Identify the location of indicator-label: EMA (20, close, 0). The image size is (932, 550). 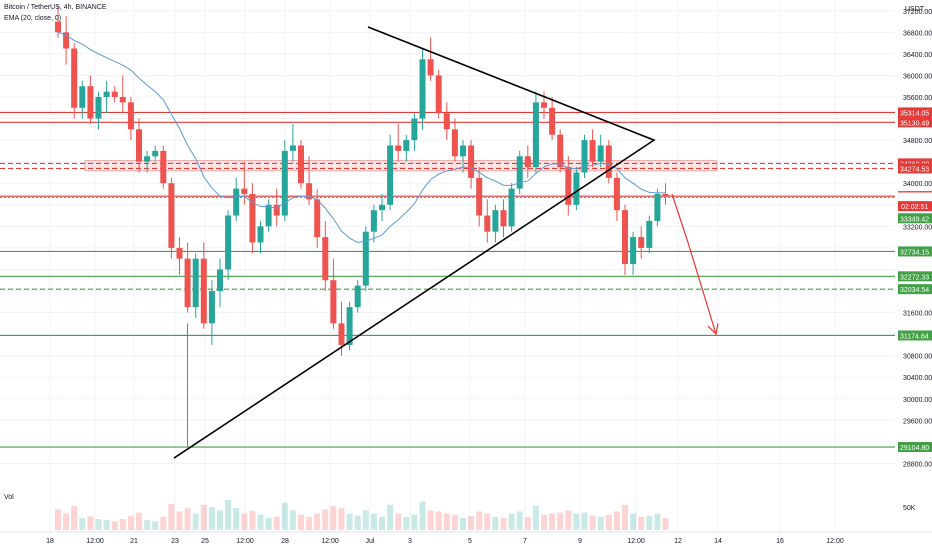
(33, 18).